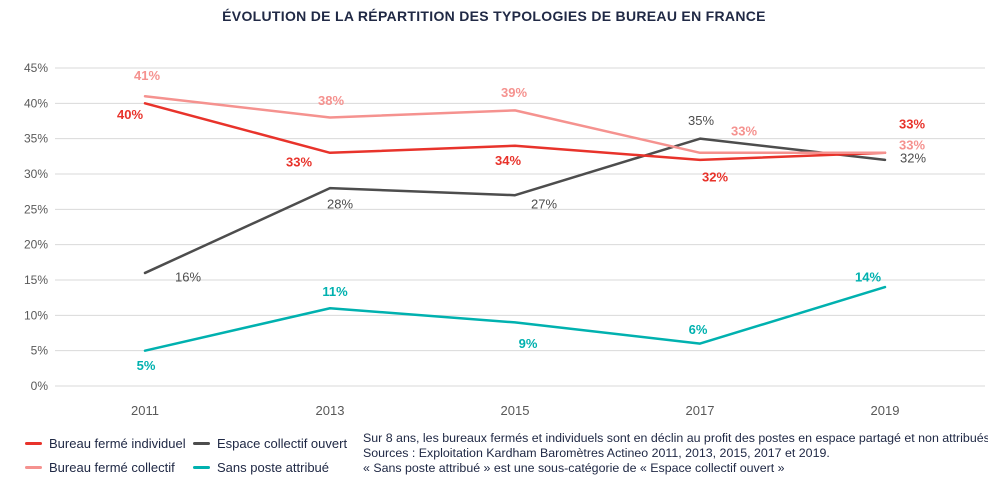  Describe the element at coordinates (36, 245) in the screenshot. I see `y-tick-label: 20%` at that location.